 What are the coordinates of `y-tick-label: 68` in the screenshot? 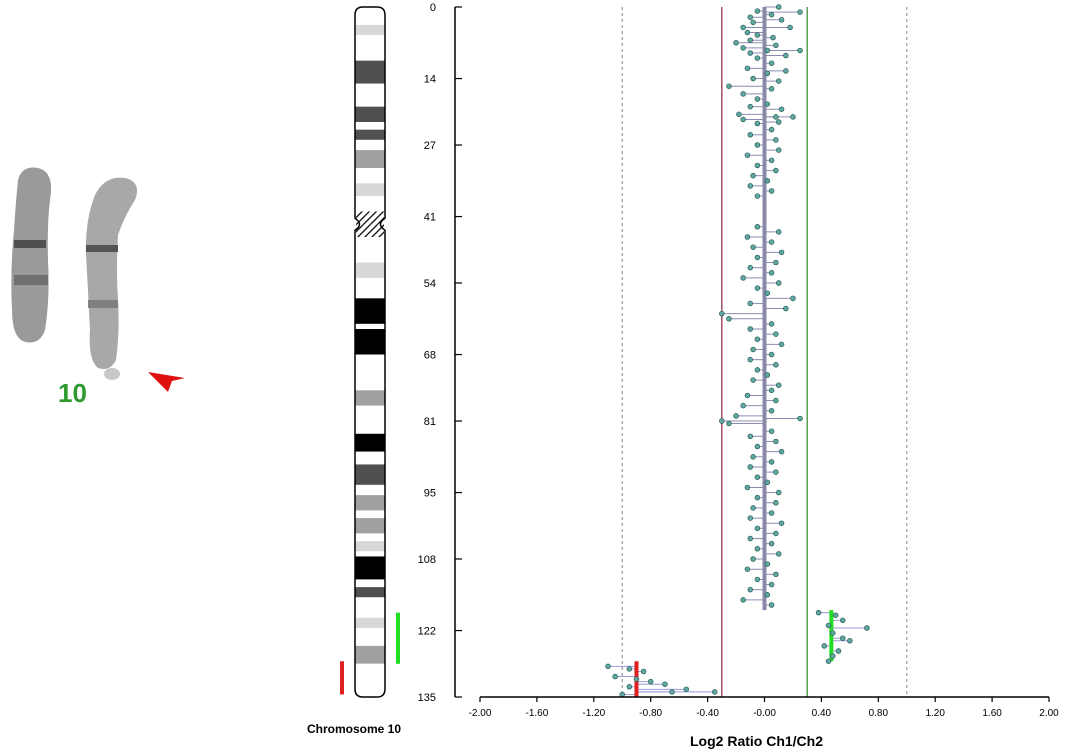 It's located at (430, 356).